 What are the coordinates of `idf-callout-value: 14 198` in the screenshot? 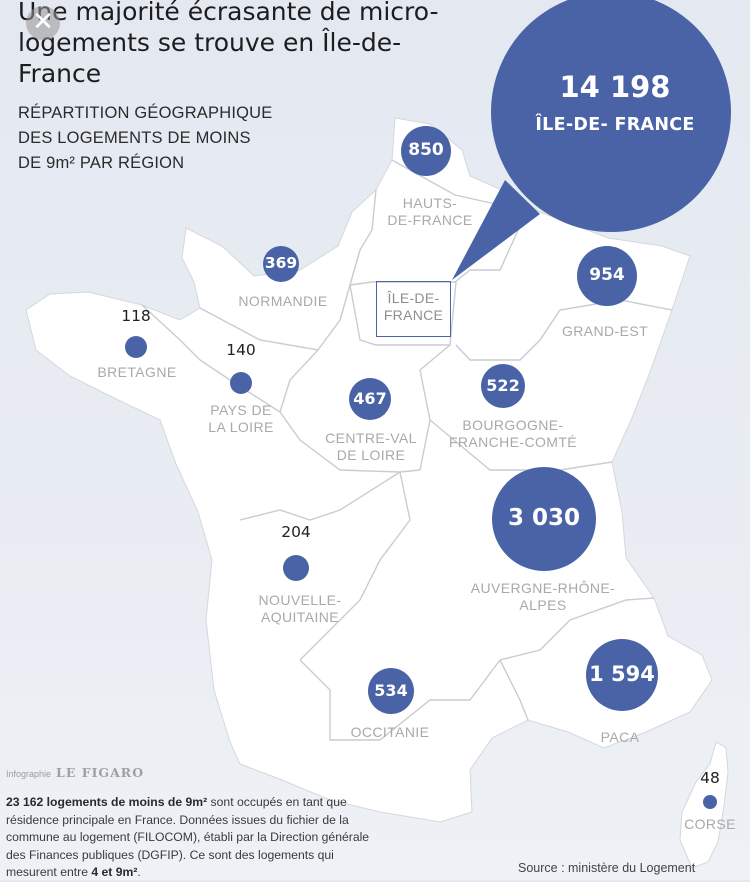 It's located at (615, 87).